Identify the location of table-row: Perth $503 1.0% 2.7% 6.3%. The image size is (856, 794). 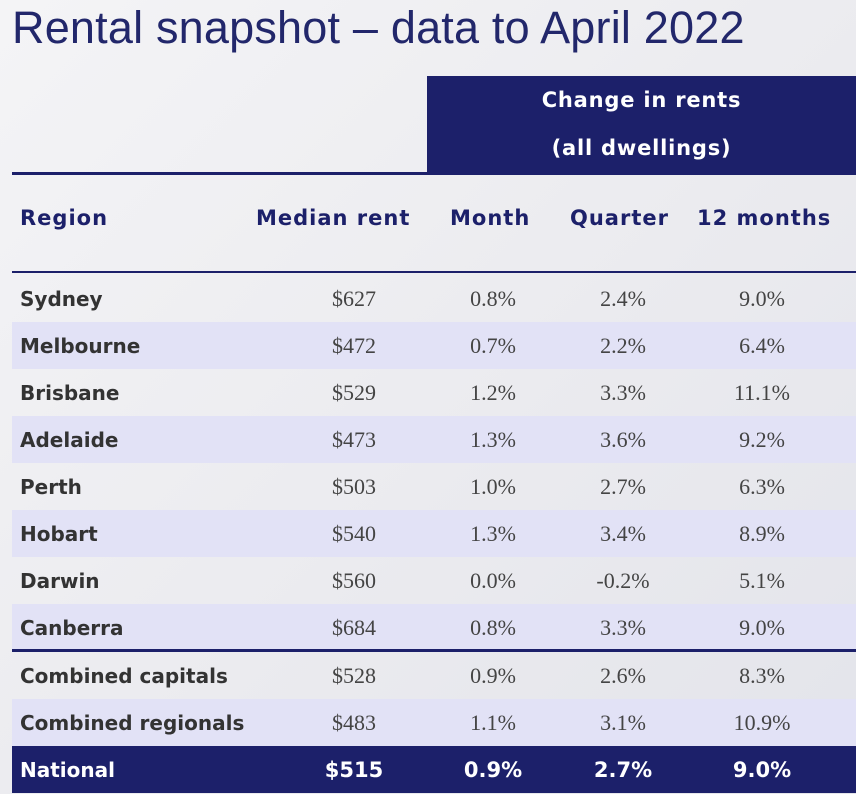
(434, 486).